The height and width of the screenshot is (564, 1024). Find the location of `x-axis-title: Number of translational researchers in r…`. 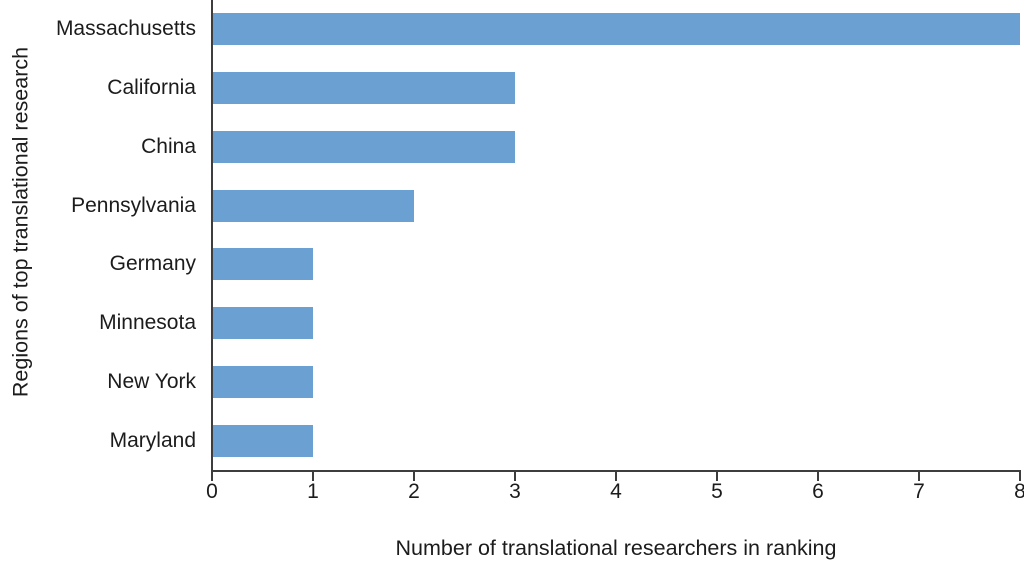

x-axis-title: Number of translational researchers in r… is located at coordinates (616, 548).